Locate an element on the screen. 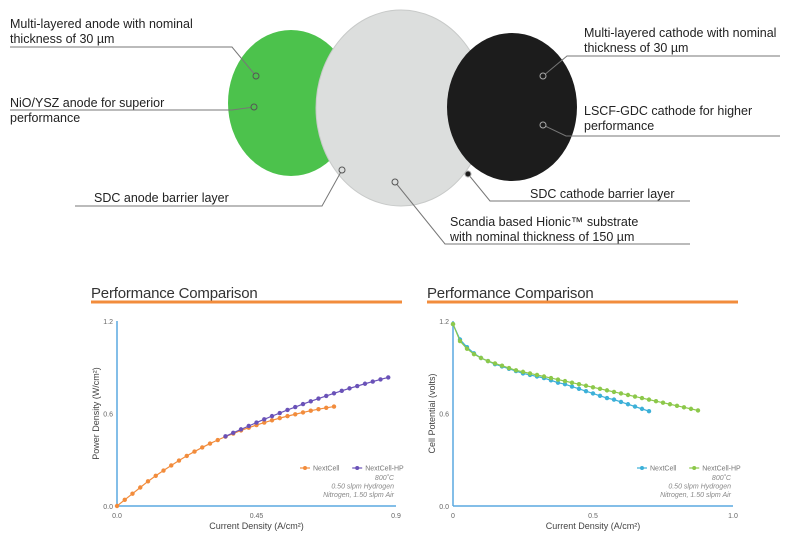 This screenshot has width=800, height=543. leader-anode-barrier is located at coordinates (209, 188).